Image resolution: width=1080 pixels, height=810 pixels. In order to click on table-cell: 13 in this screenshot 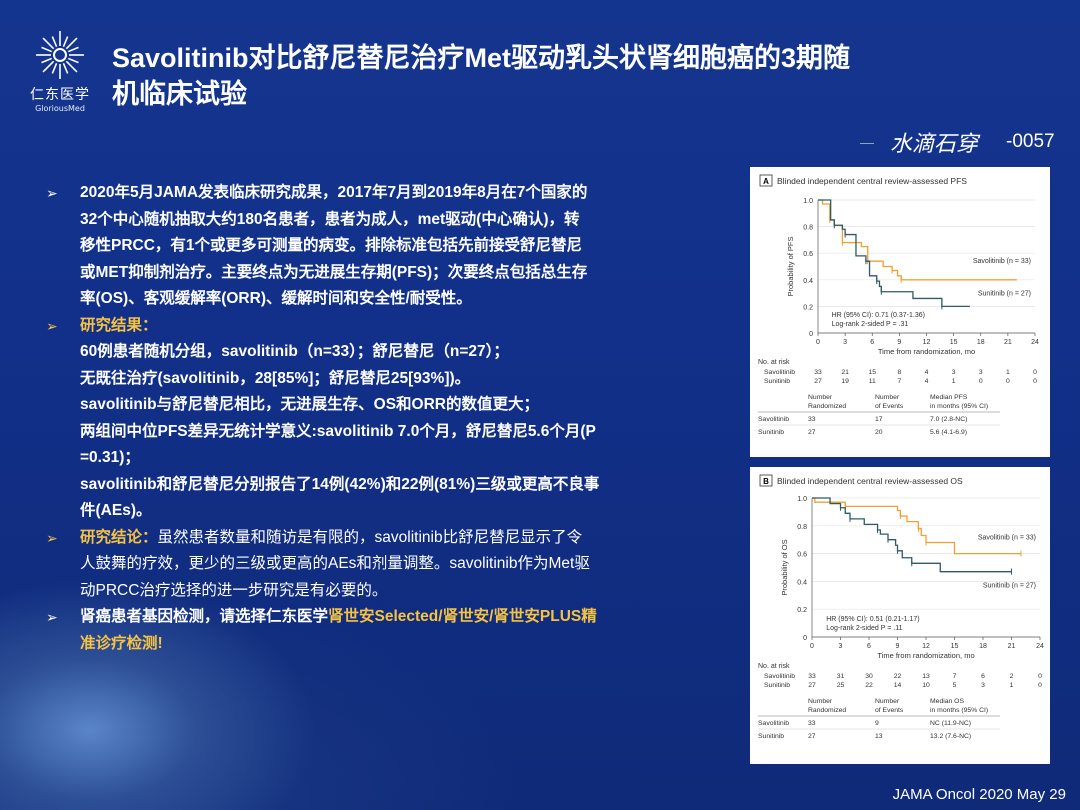, I will do `click(879, 736)`.